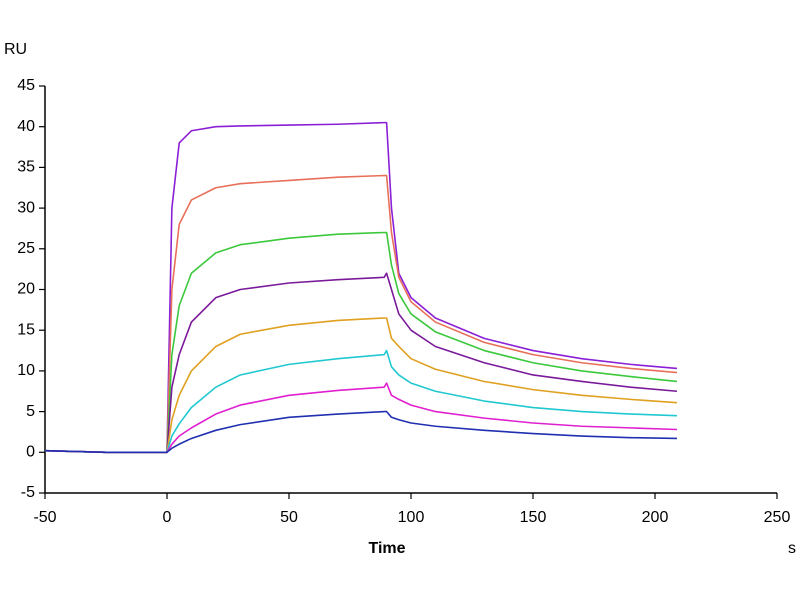 This screenshot has height=600, width=800. What do you see at coordinates (26, 370) in the screenshot?
I see `y-tick-label: 10` at bounding box center [26, 370].